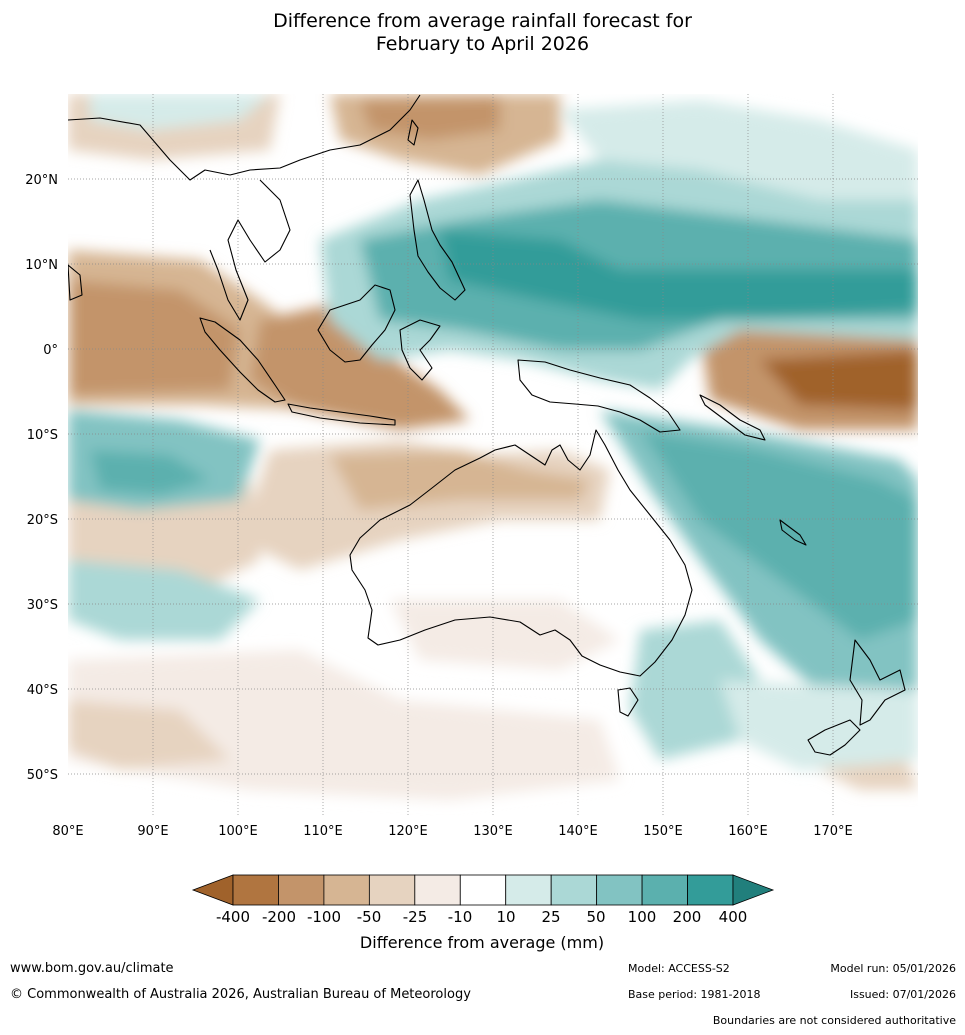 The height and width of the screenshot is (1035, 965). Describe the element at coordinates (150, 472) in the screenshot. I see `wet-region-indian-ocean-core` at that location.